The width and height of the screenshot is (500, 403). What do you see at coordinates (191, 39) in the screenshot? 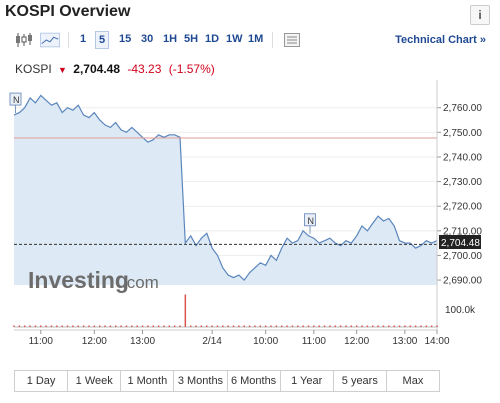
I see `interval-5h: 5H` at bounding box center [191, 39].